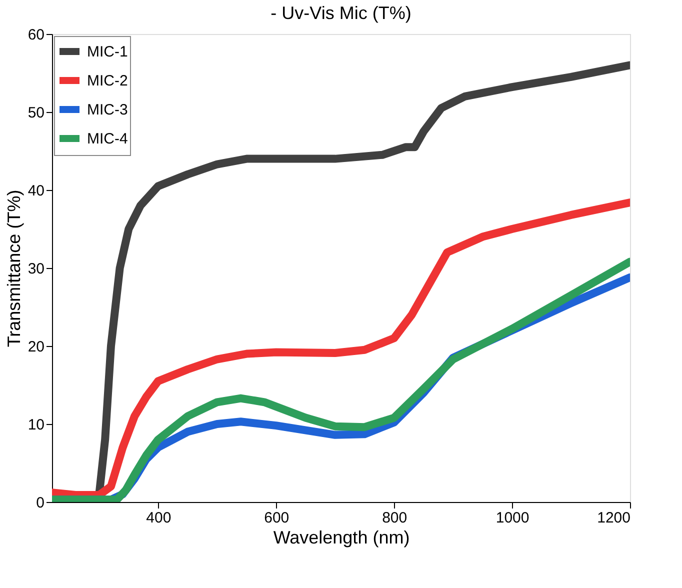  Describe the element at coordinates (107, 139) in the screenshot. I see `legend-label: MIC-4` at that location.